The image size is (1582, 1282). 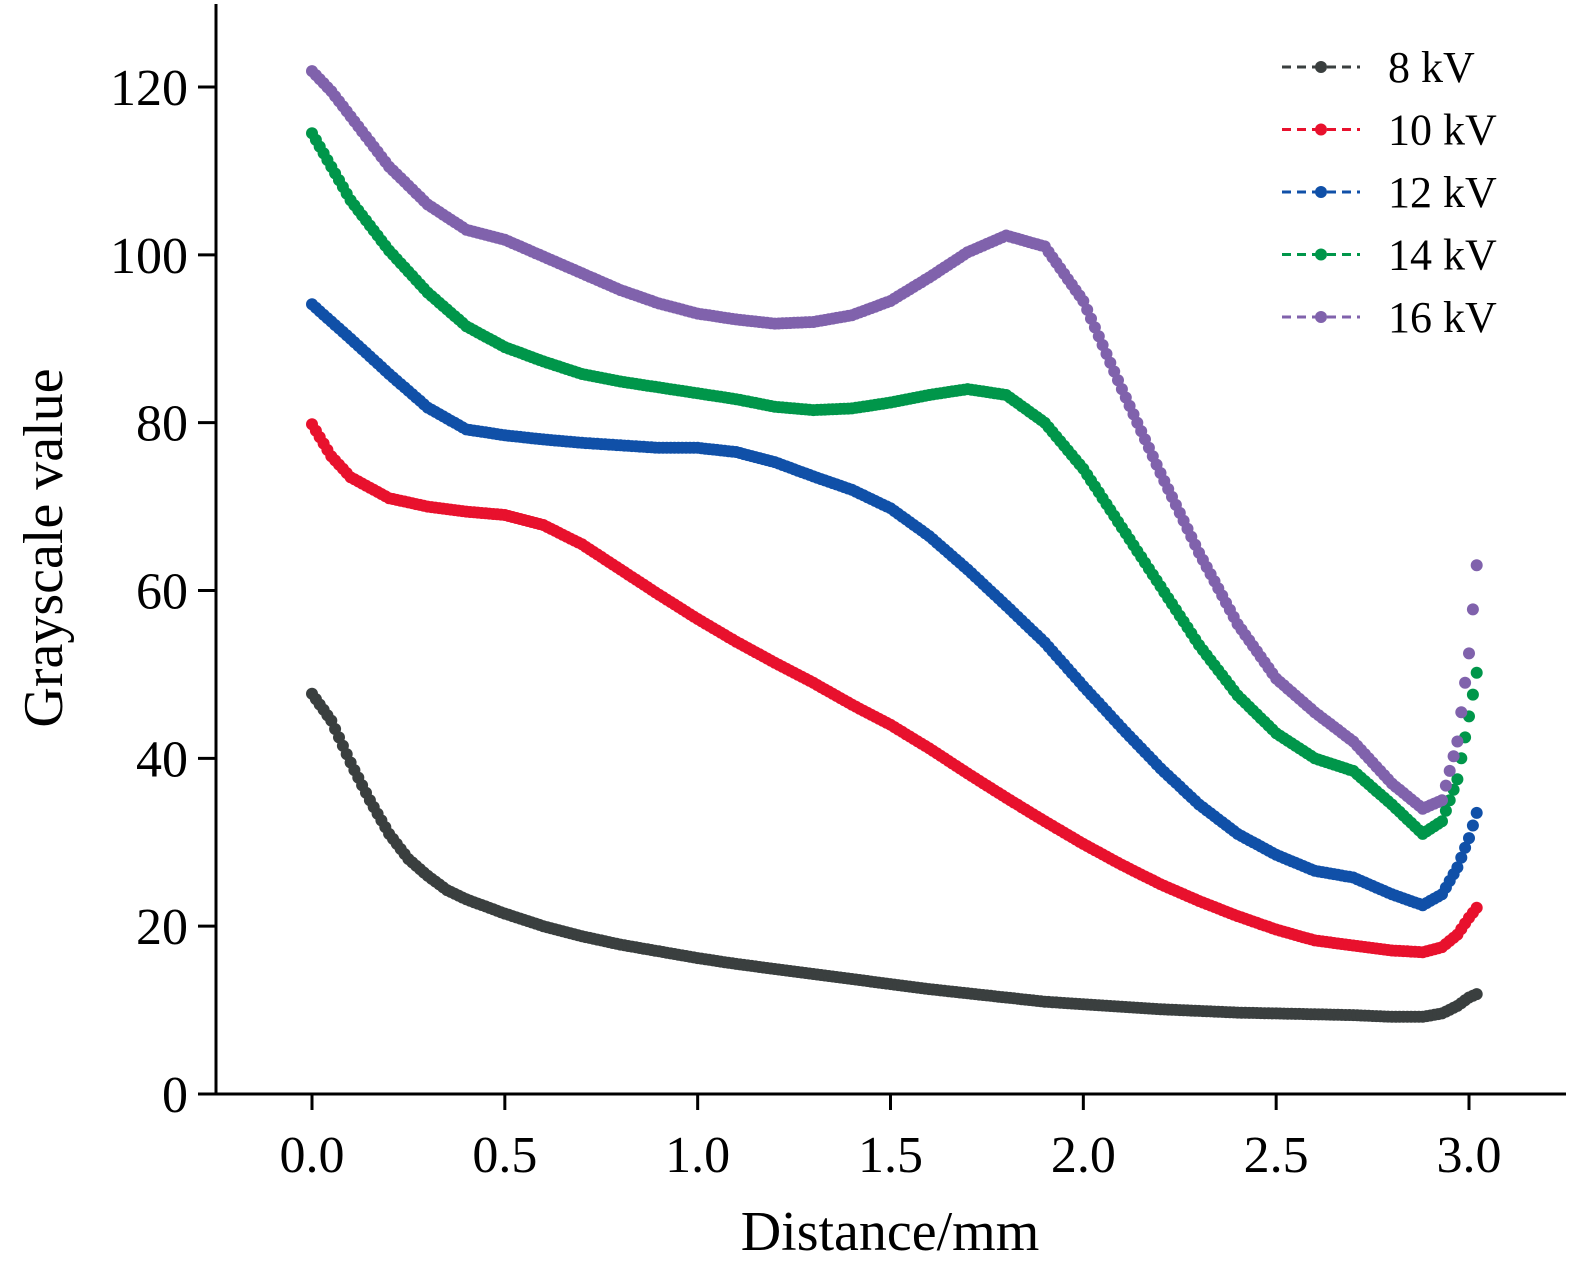 What do you see at coordinates (890, 1232) in the screenshot?
I see `x-axis-title: Distance/mm` at bounding box center [890, 1232].